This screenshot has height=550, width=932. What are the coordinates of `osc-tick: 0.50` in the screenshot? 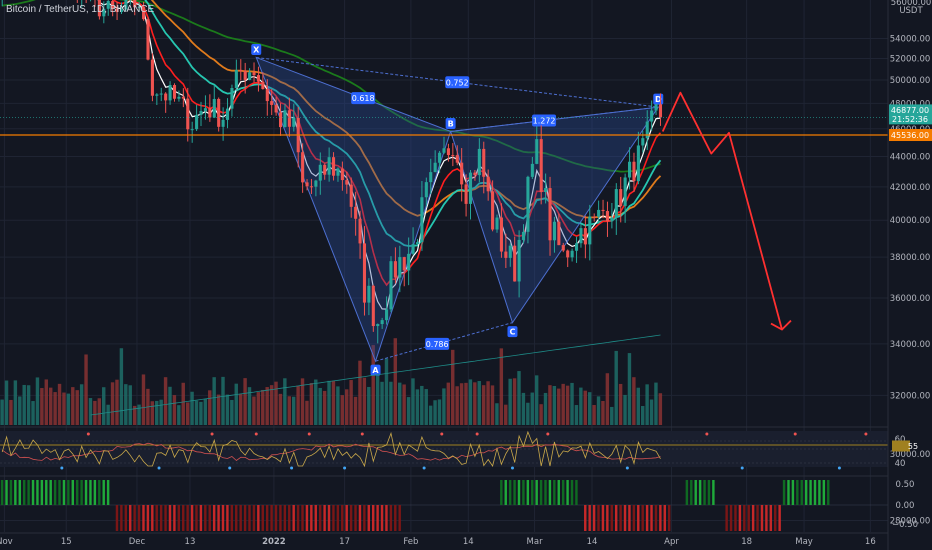 It's located at (905, 485).